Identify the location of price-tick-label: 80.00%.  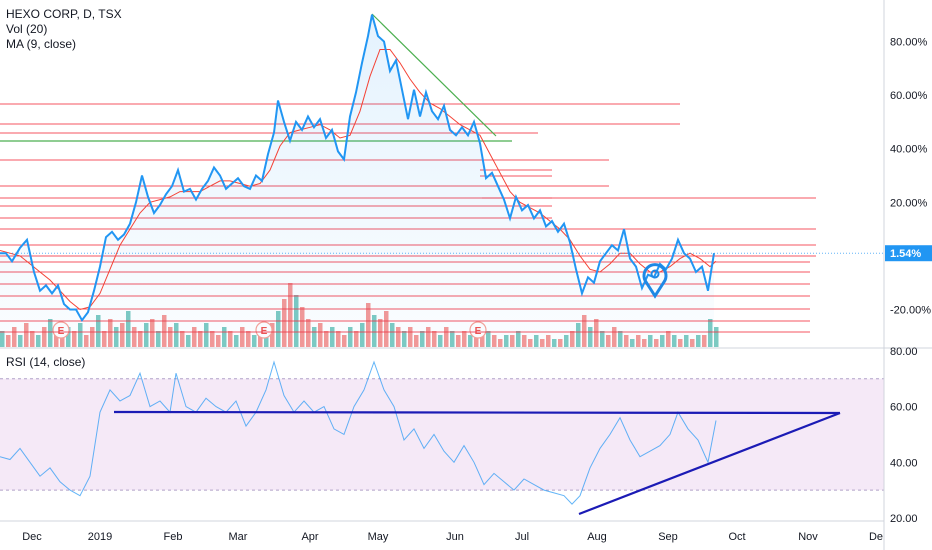
(909, 43).